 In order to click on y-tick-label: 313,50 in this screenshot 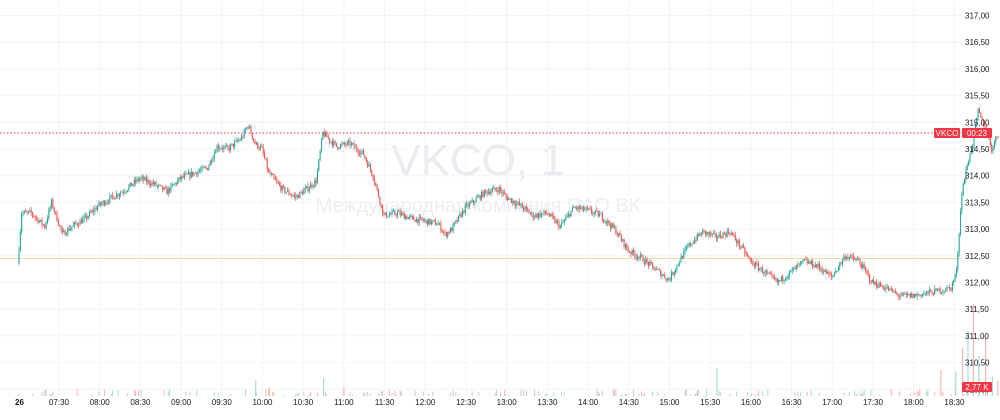, I will do `click(977, 202)`.